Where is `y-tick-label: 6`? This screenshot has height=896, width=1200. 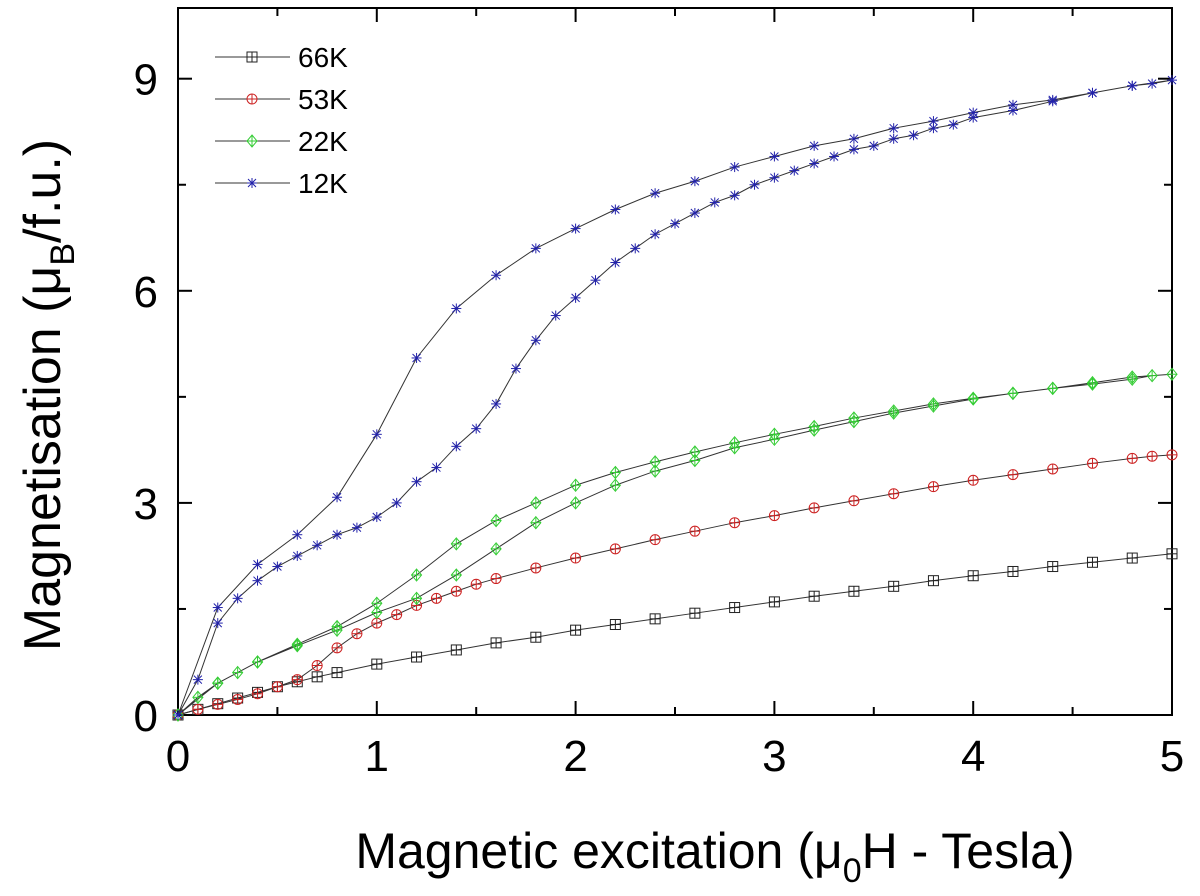
y-tick-label: 6 is located at coordinates (146, 292).